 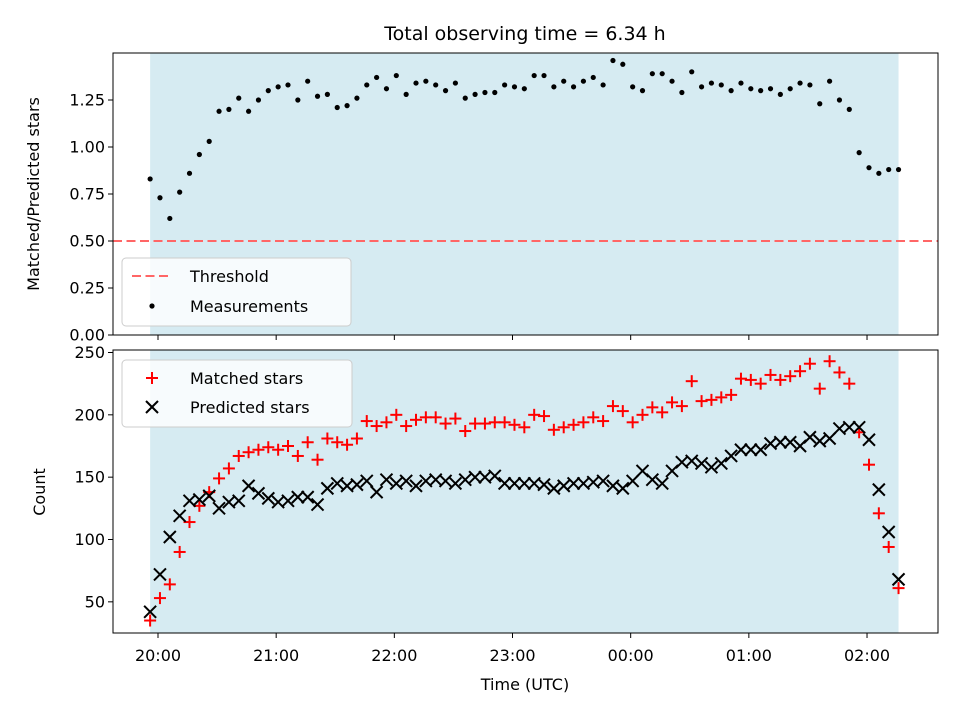 I want to click on top-y-tick-label: 0.75, so click(x=87, y=194).